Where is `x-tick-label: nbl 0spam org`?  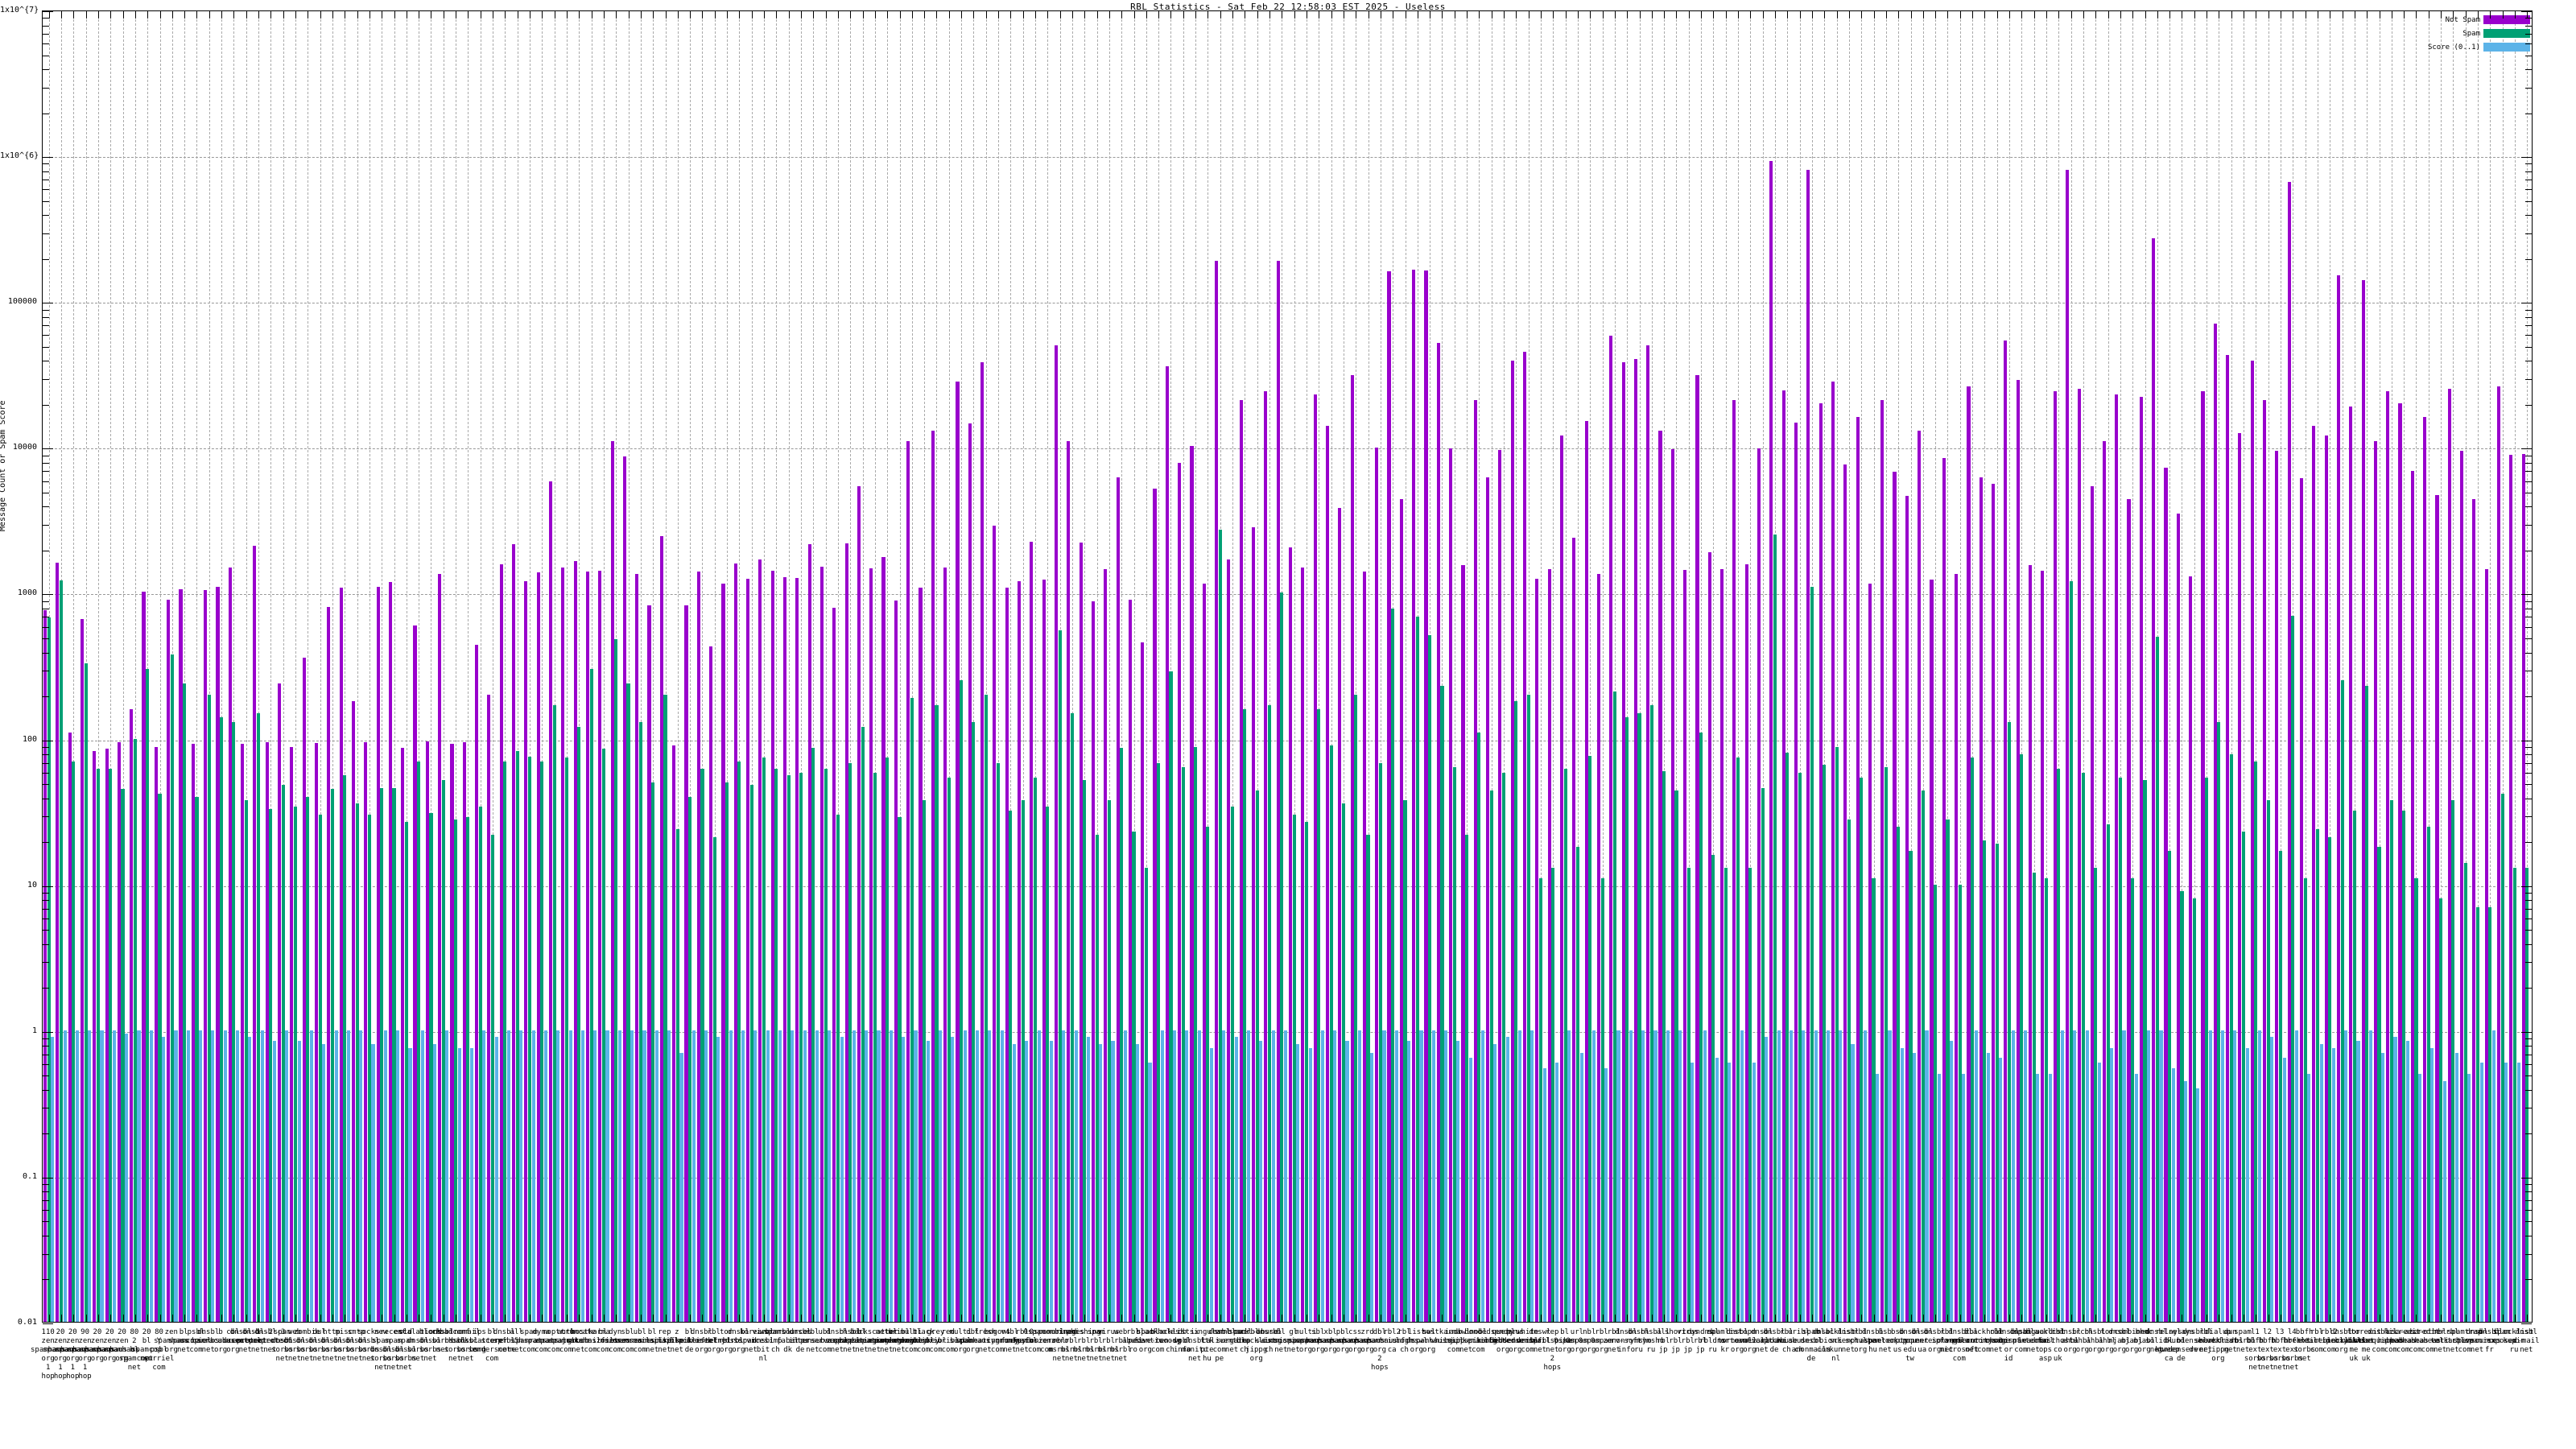 x-tick-label: nbl 0spam org is located at coordinates (1589, 1341).